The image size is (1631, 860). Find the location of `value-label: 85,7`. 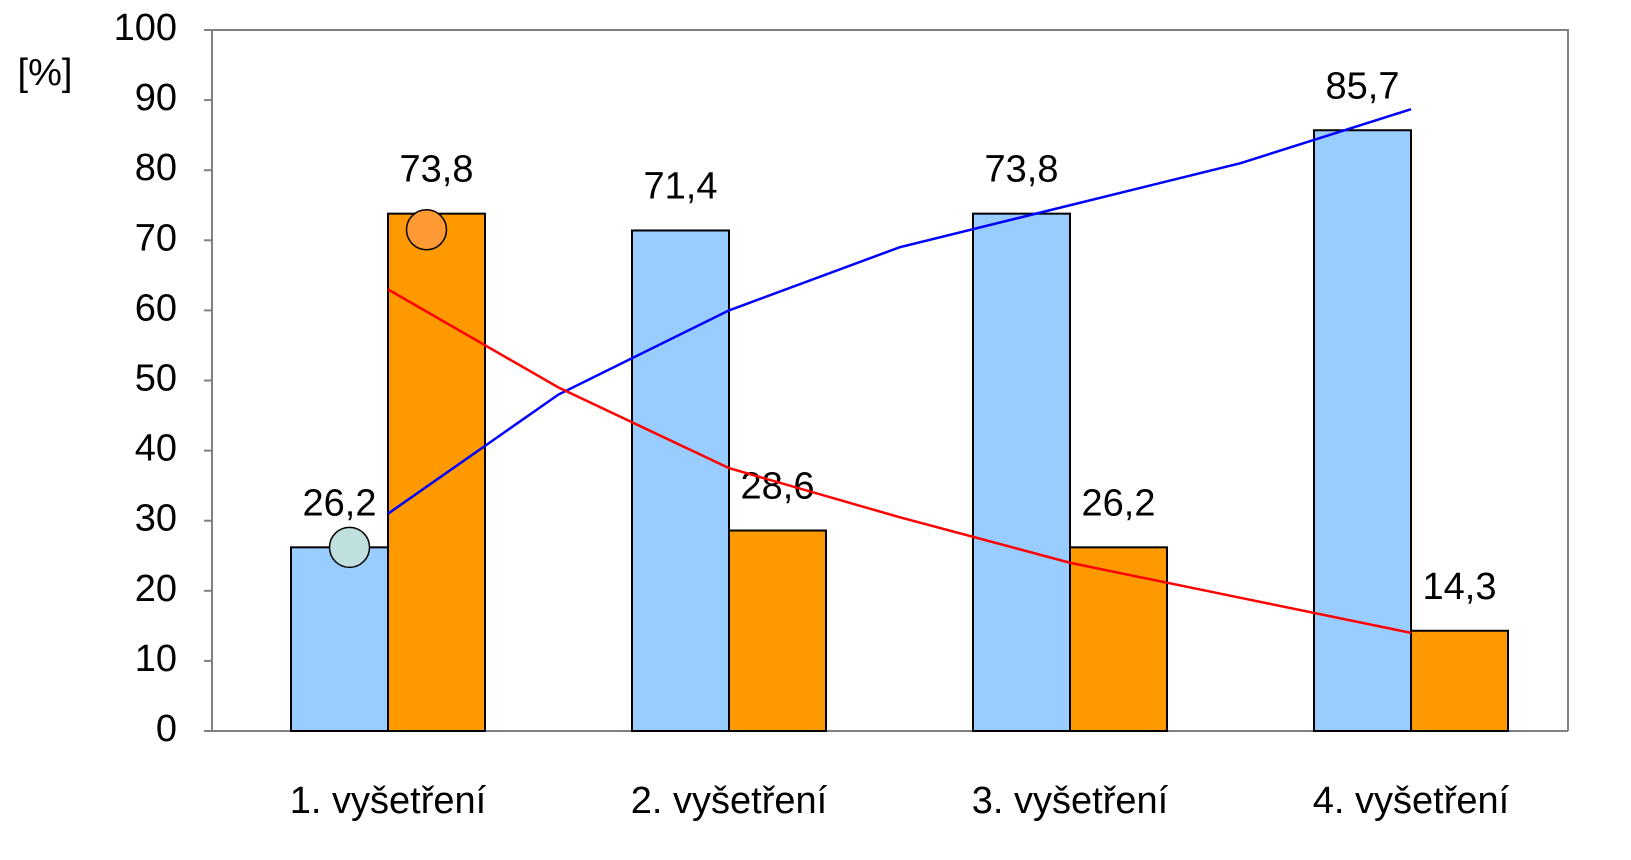

value-label: 85,7 is located at coordinates (1363, 86).